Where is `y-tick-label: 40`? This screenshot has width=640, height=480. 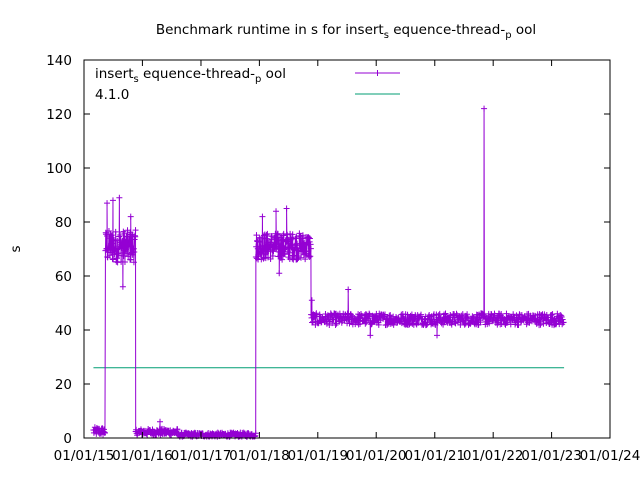
y-tick-label: 40 is located at coordinates (63, 331).